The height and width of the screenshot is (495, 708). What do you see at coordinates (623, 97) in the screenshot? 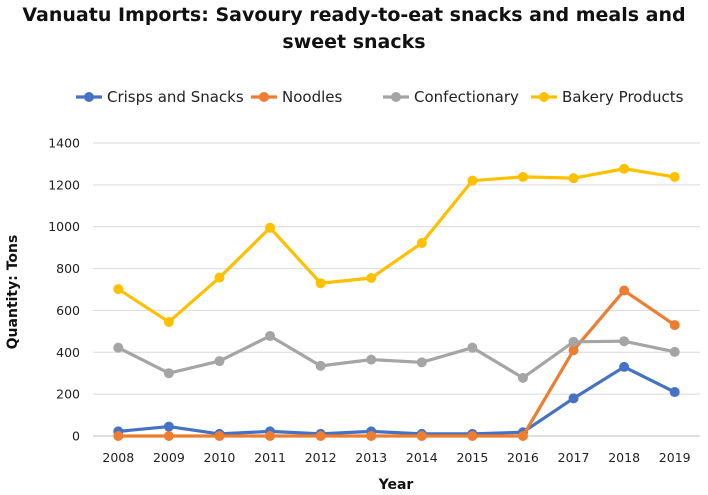
I see `legend-label: Bakery Products` at bounding box center [623, 97].